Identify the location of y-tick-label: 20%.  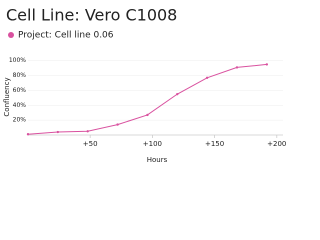
(20, 120).